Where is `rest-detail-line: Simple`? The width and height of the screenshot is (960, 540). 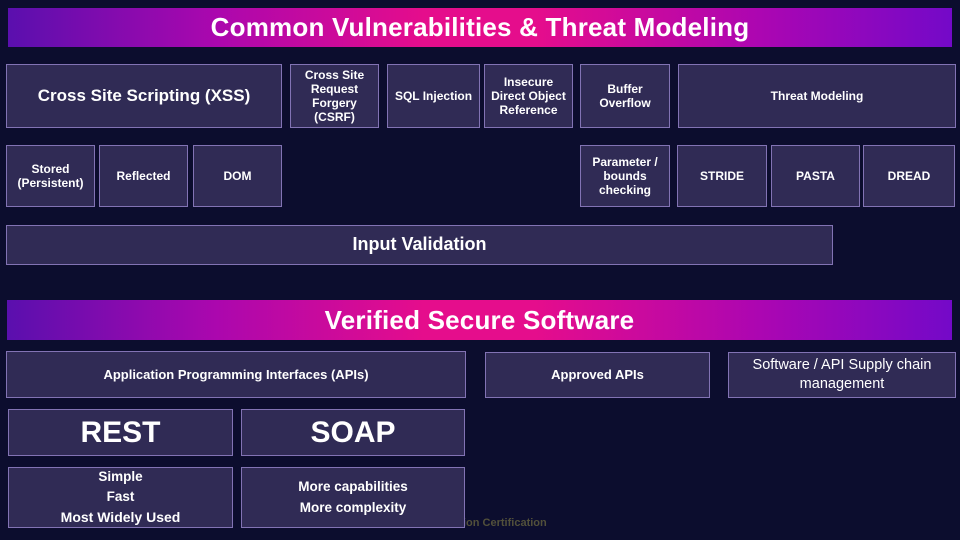 rest-detail-line: Simple is located at coordinates (120, 476).